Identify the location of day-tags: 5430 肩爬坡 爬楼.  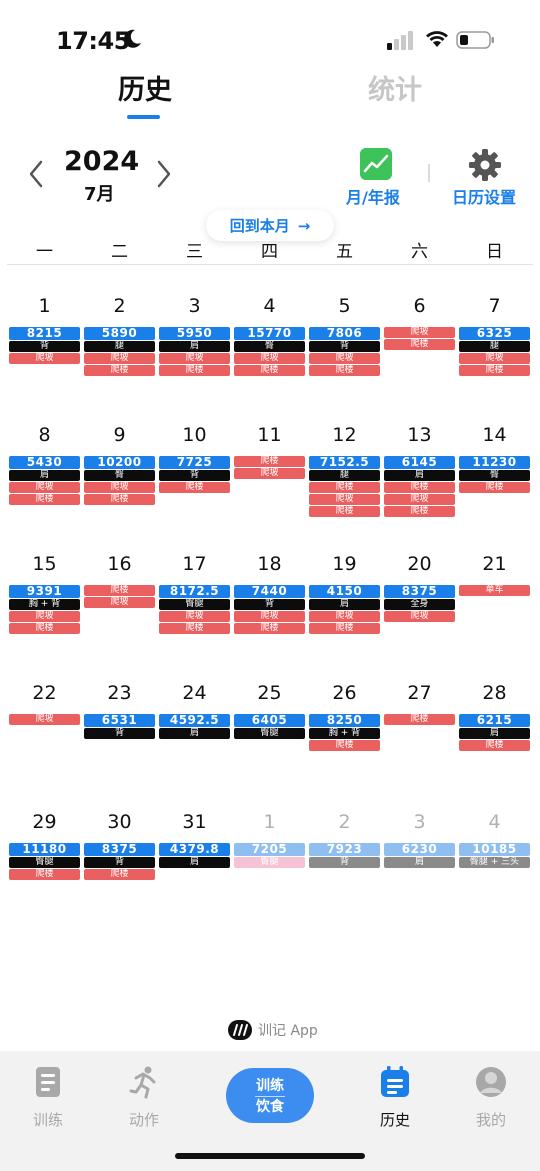
(44, 481).